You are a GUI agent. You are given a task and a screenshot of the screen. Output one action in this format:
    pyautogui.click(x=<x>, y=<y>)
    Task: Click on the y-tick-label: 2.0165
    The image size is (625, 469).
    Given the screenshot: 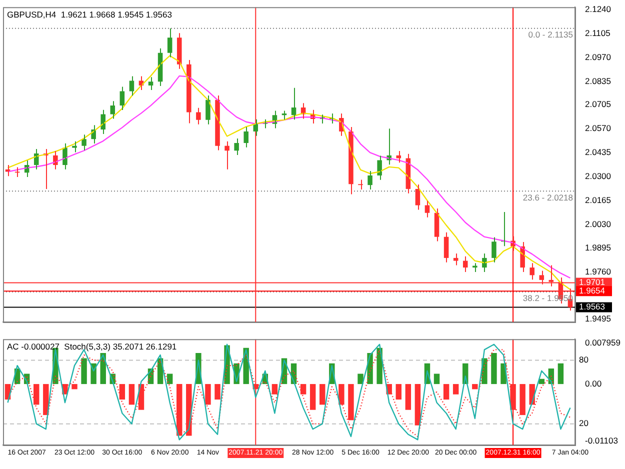 What is the action you would take?
    pyautogui.click(x=598, y=199)
    